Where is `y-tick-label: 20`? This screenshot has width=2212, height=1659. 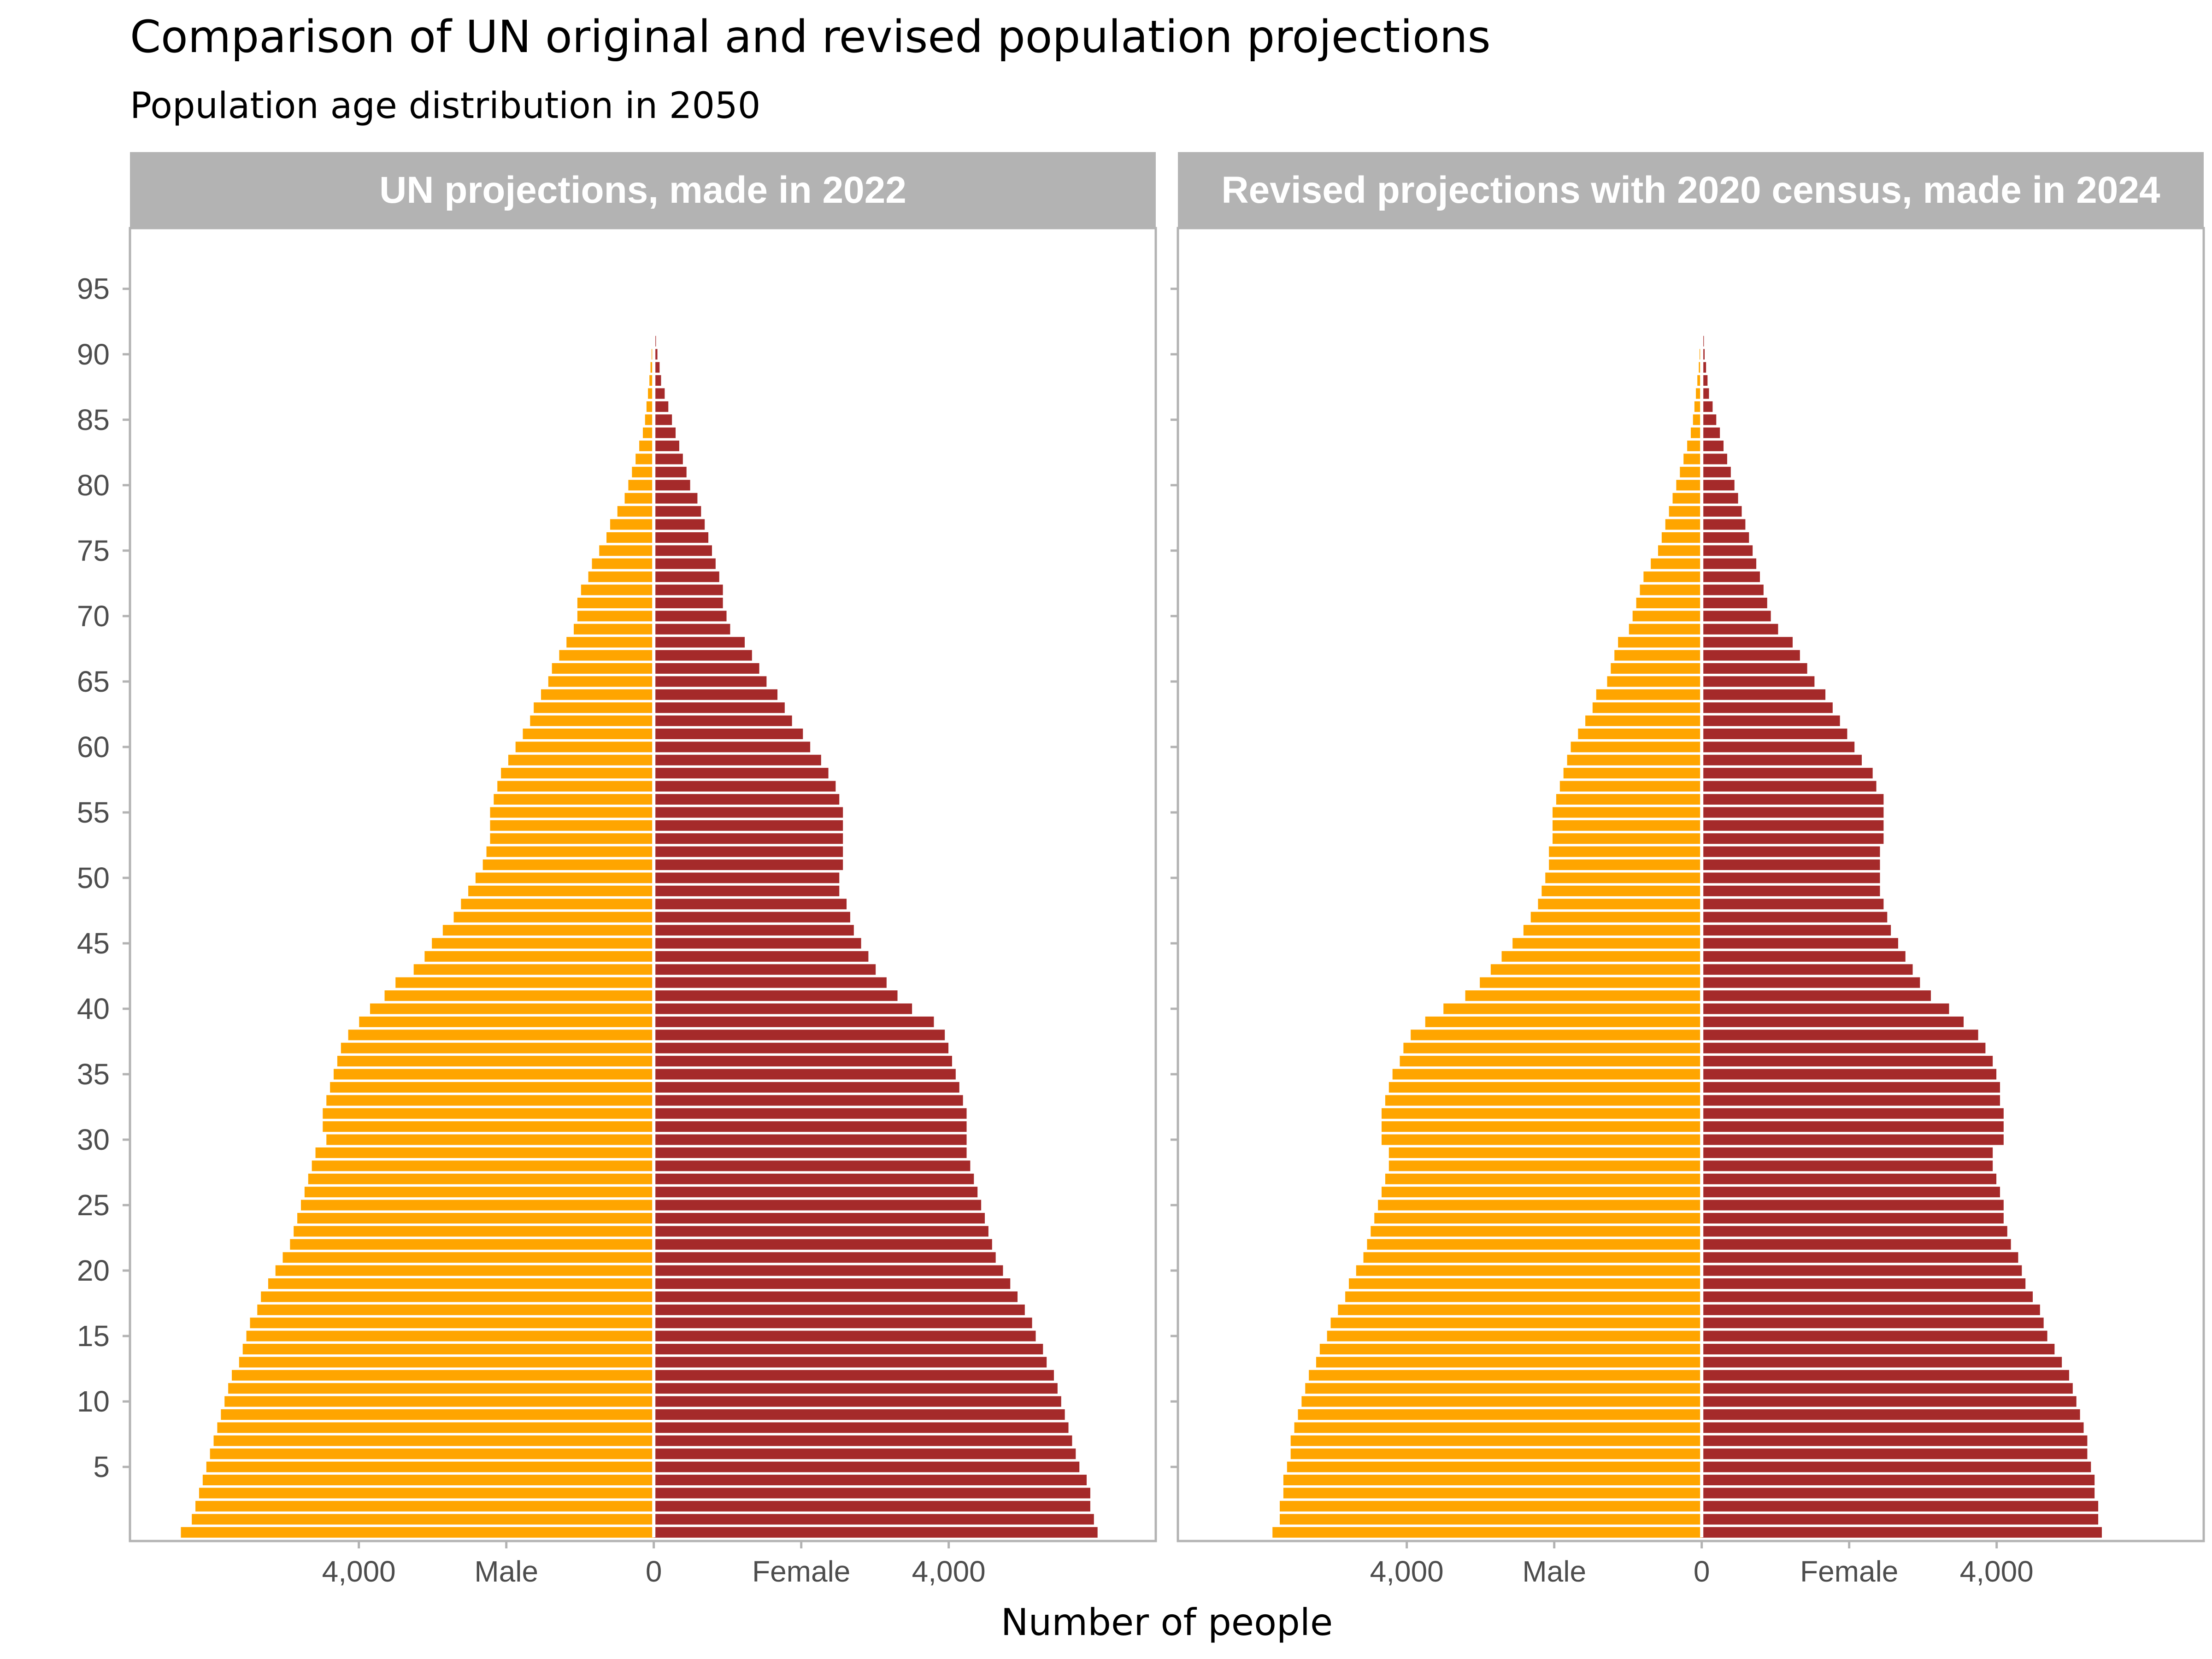 y-tick-label: 20 is located at coordinates (93, 1270).